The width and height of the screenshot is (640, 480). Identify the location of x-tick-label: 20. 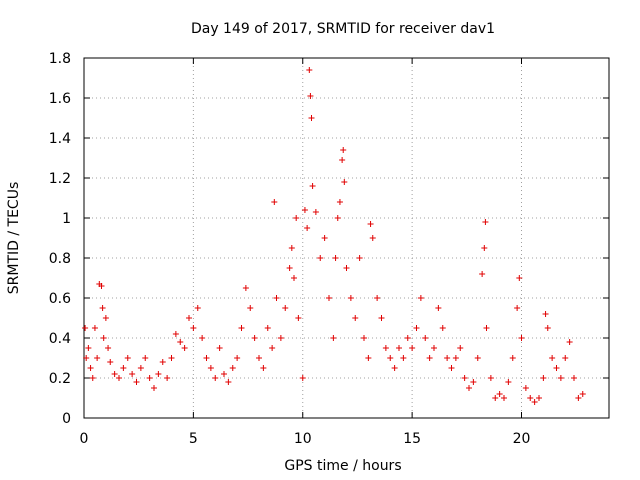
(522, 439).